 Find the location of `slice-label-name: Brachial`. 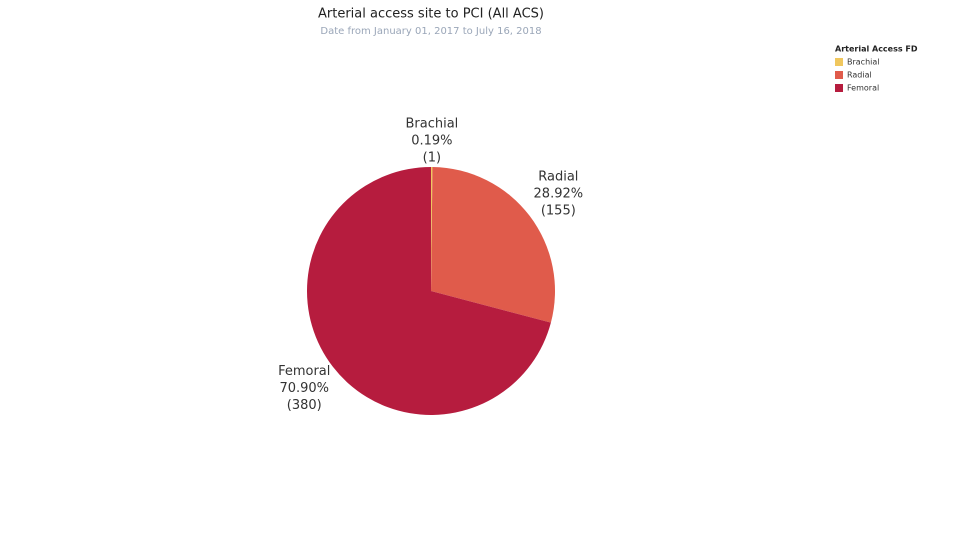

slice-label-name: Brachial is located at coordinates (431, 124).